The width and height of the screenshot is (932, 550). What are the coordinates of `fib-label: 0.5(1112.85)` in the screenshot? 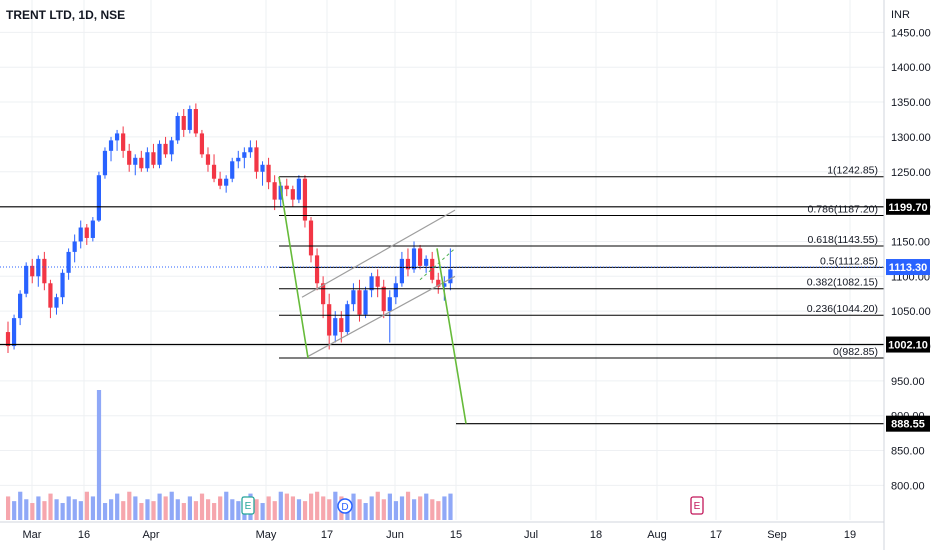 It's located at (849, 261).